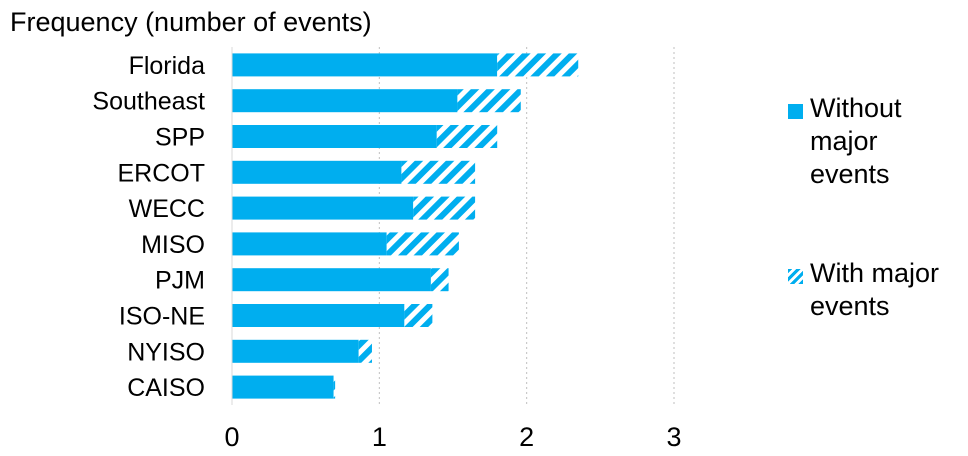  I want to click on bar-with-major-events-caiso, so click(334, 387).